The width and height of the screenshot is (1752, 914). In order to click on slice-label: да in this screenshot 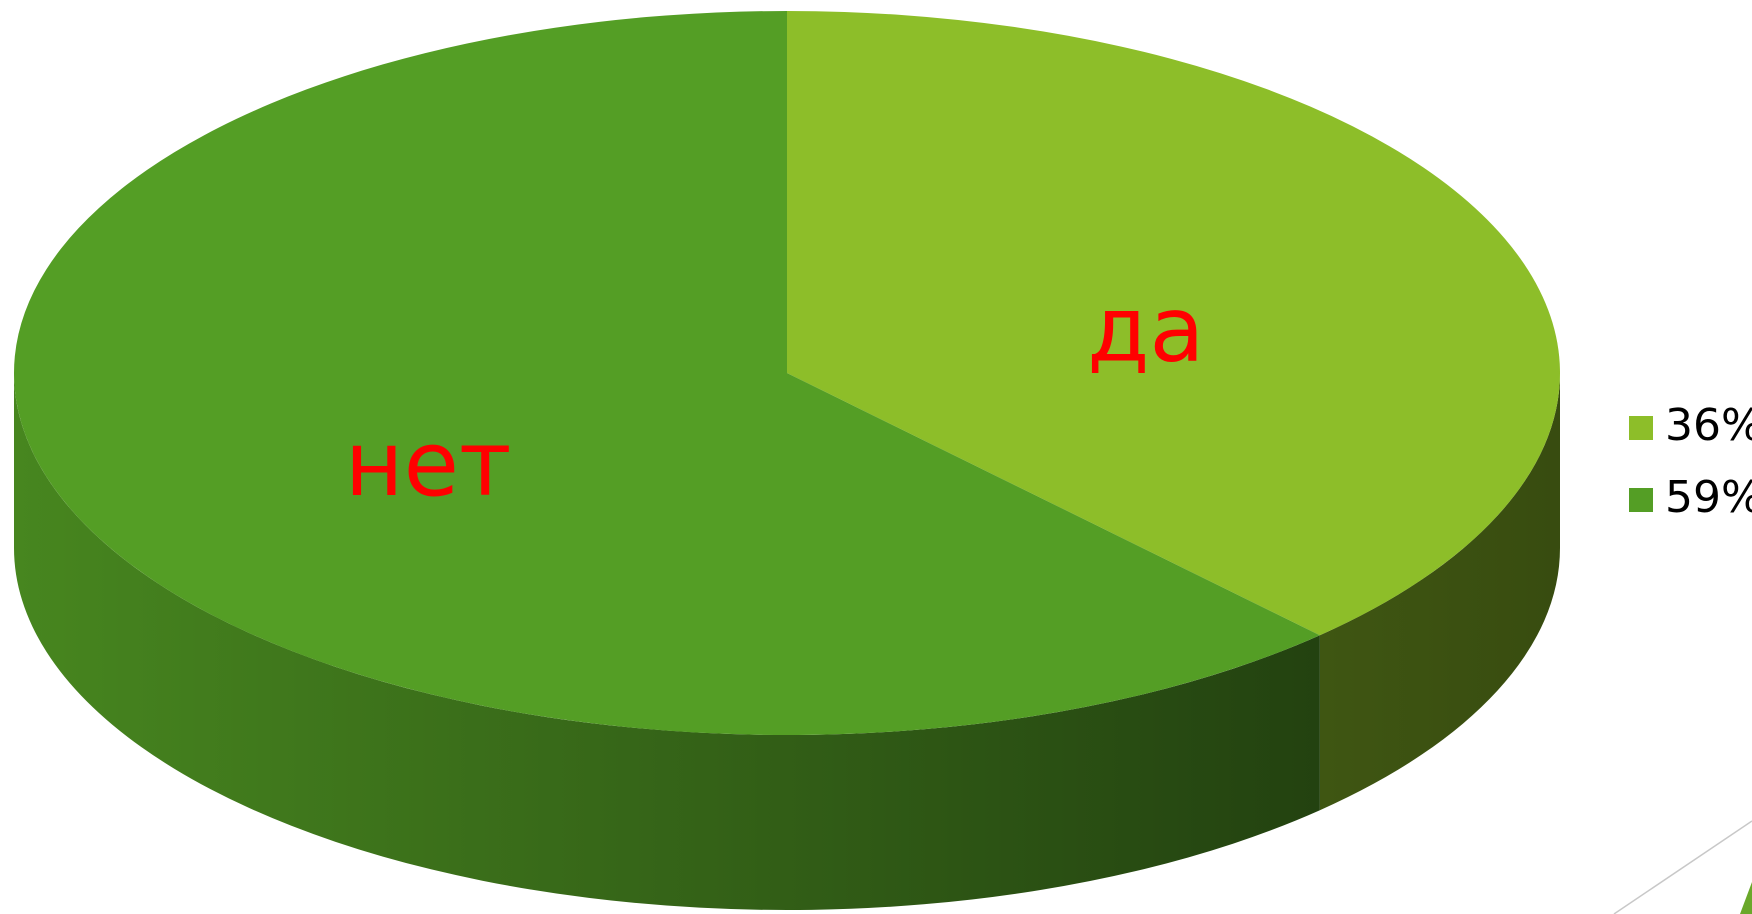, I will do `click(1145, 330)`.